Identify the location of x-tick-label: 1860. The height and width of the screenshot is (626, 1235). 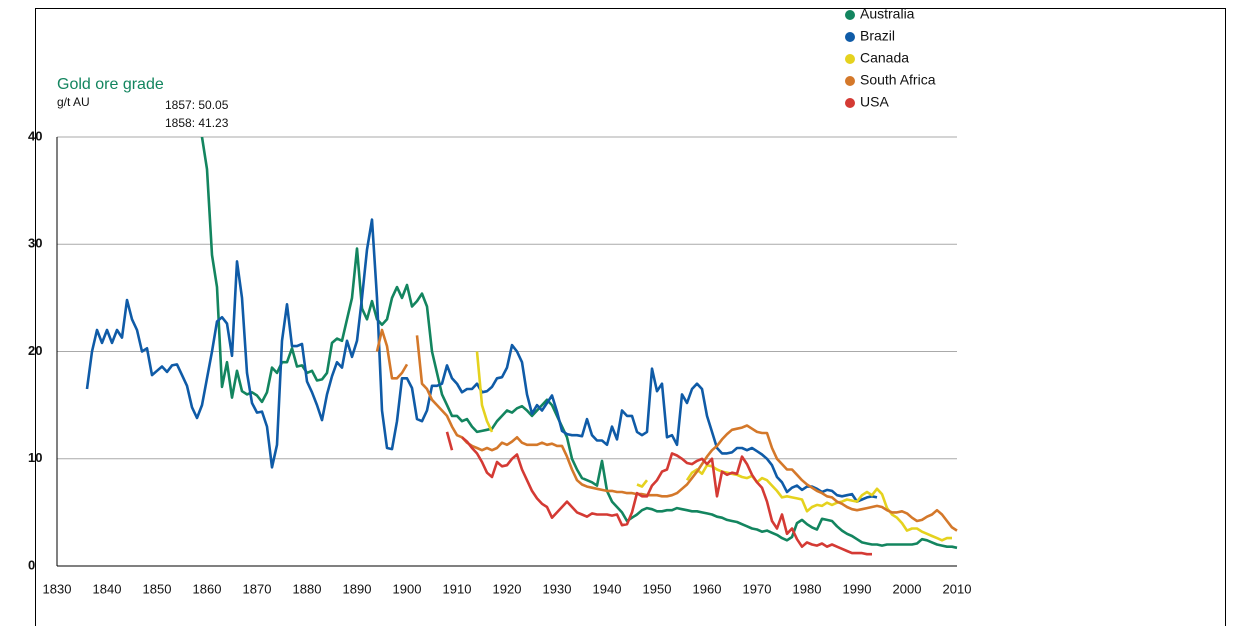
(207, 588).